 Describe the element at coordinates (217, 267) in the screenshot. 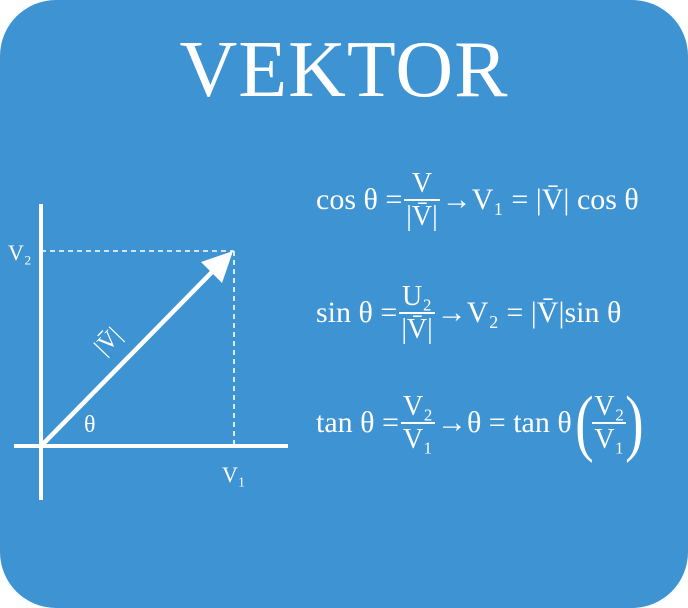

I see `vector-arrowhead` at that location.